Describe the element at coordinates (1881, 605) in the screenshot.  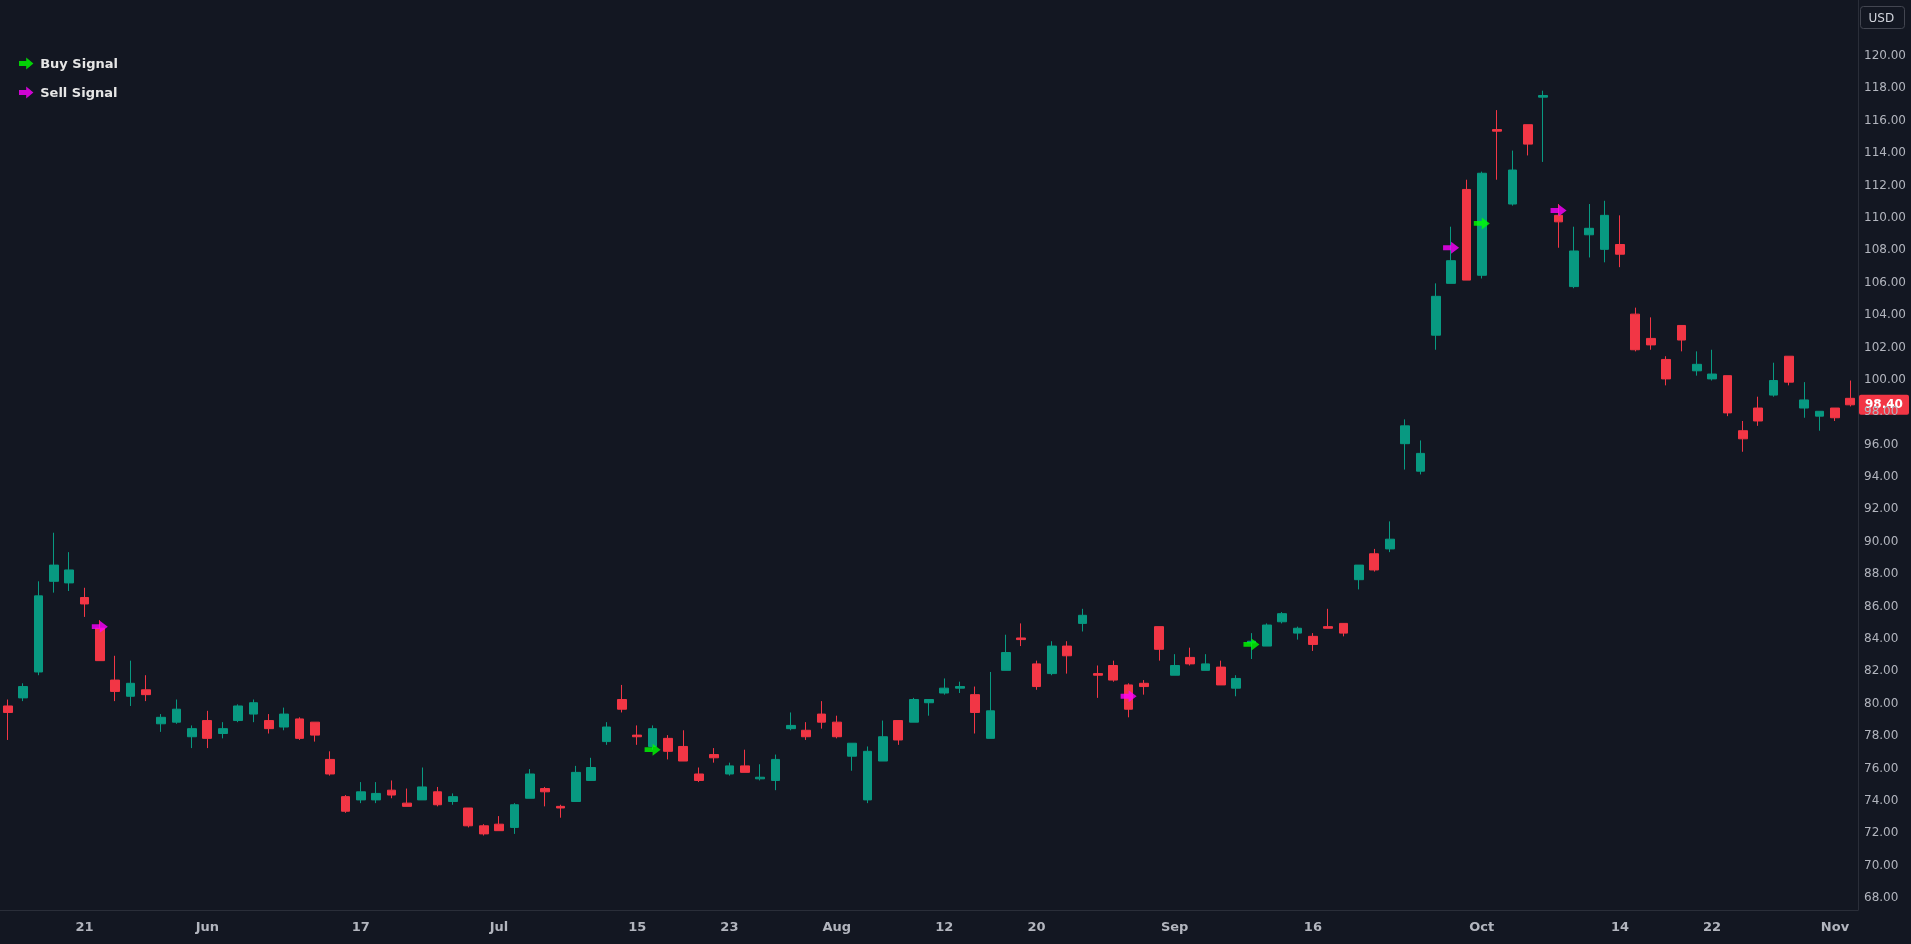
I see `y-tick-label: 86.00` at that location.